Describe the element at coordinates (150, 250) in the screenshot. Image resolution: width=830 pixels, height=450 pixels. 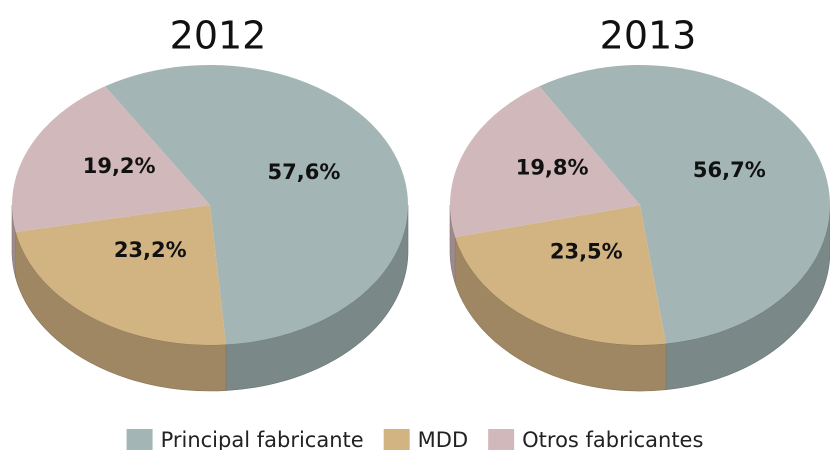
I see `data-label: 23,2%` at that location.